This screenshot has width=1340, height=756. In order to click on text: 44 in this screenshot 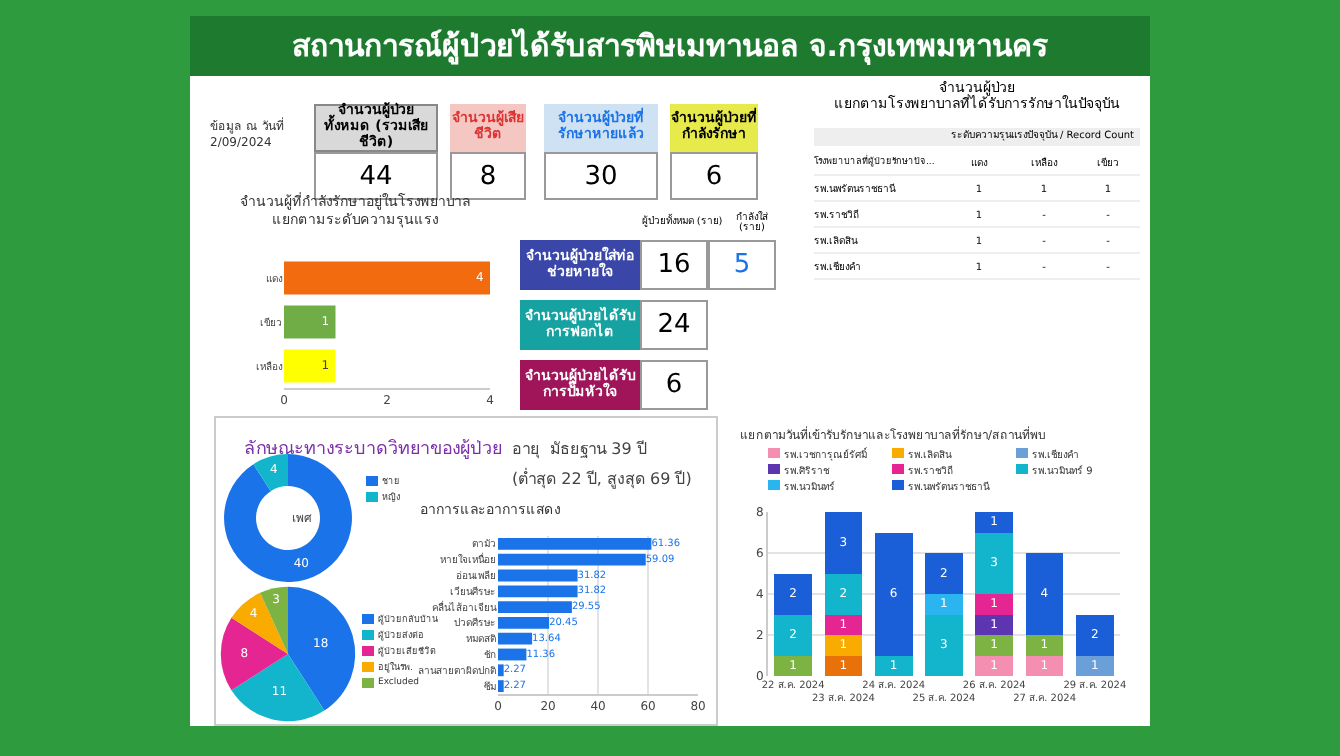, I will do `click(376, 176)`.